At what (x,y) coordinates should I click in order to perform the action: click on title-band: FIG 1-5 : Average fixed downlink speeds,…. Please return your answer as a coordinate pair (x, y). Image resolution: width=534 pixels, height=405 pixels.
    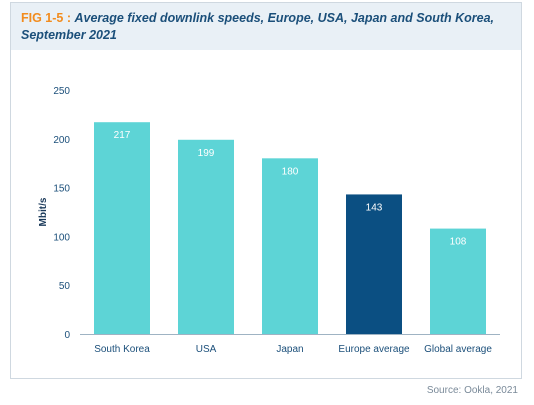
    Looking at the image, I should click on (266, 26).